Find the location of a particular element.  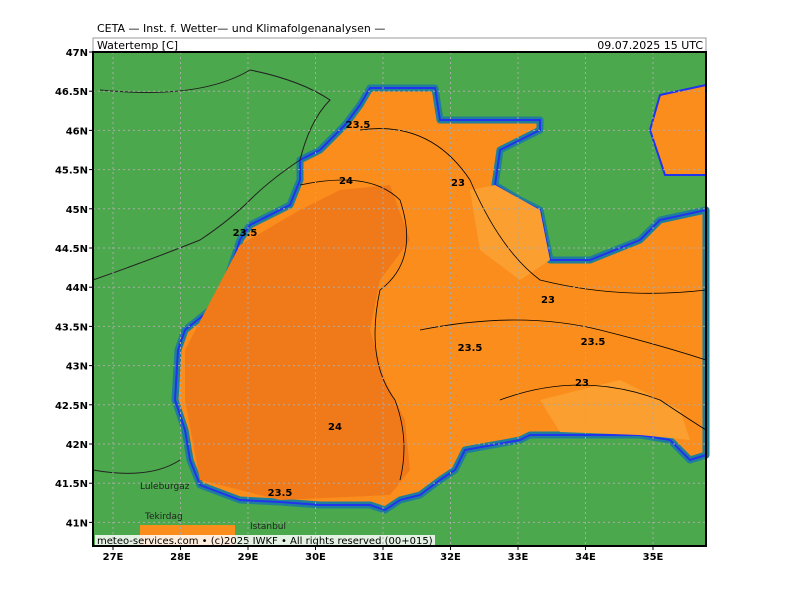

lat-tick-label: 47N is located at coordinates (77, 53).